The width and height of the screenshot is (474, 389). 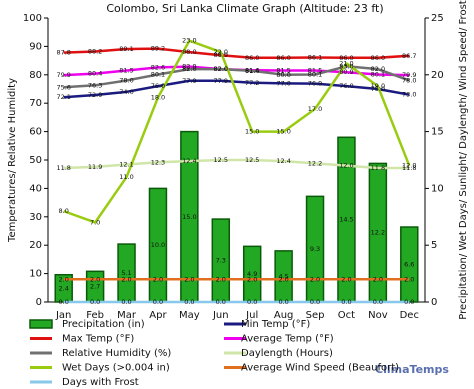 What do you see at coordinates (315, 84) in the screenshot?
I see `value-label: 76.9` at bounding box center [315, 84].